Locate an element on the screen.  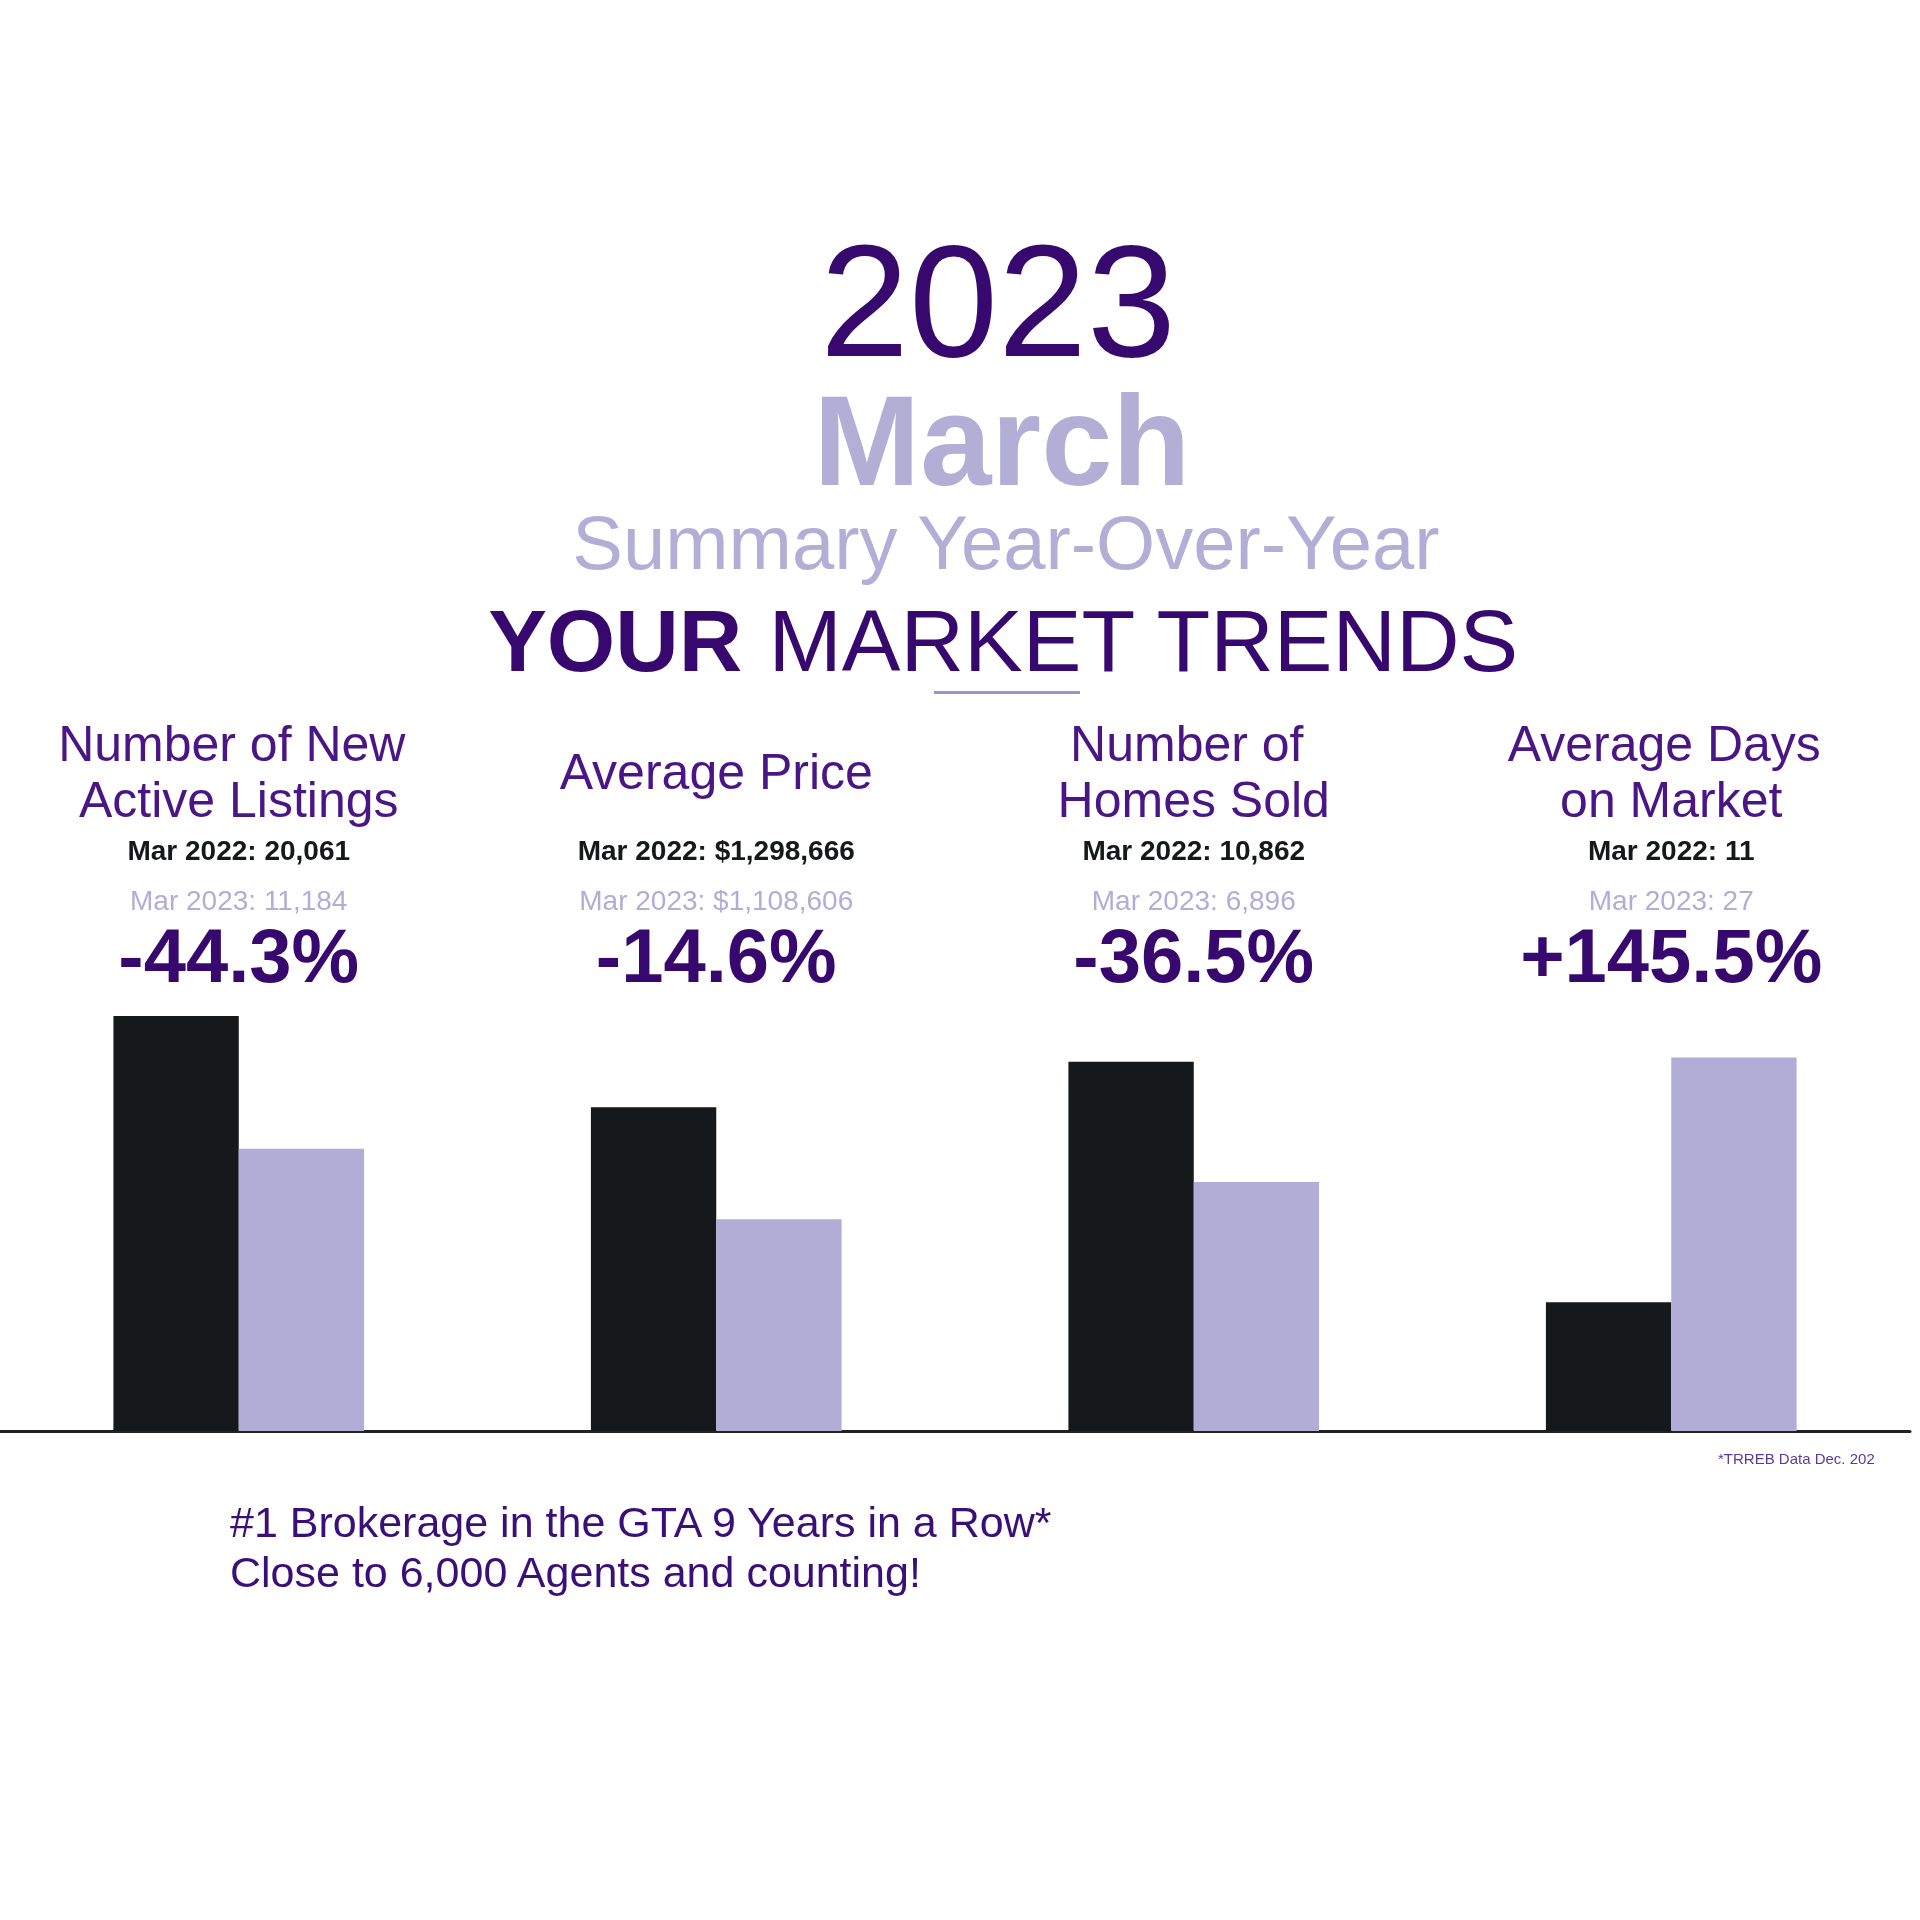
text: Mar 2022: $1,298,666 is located at coordinates (716, 850).